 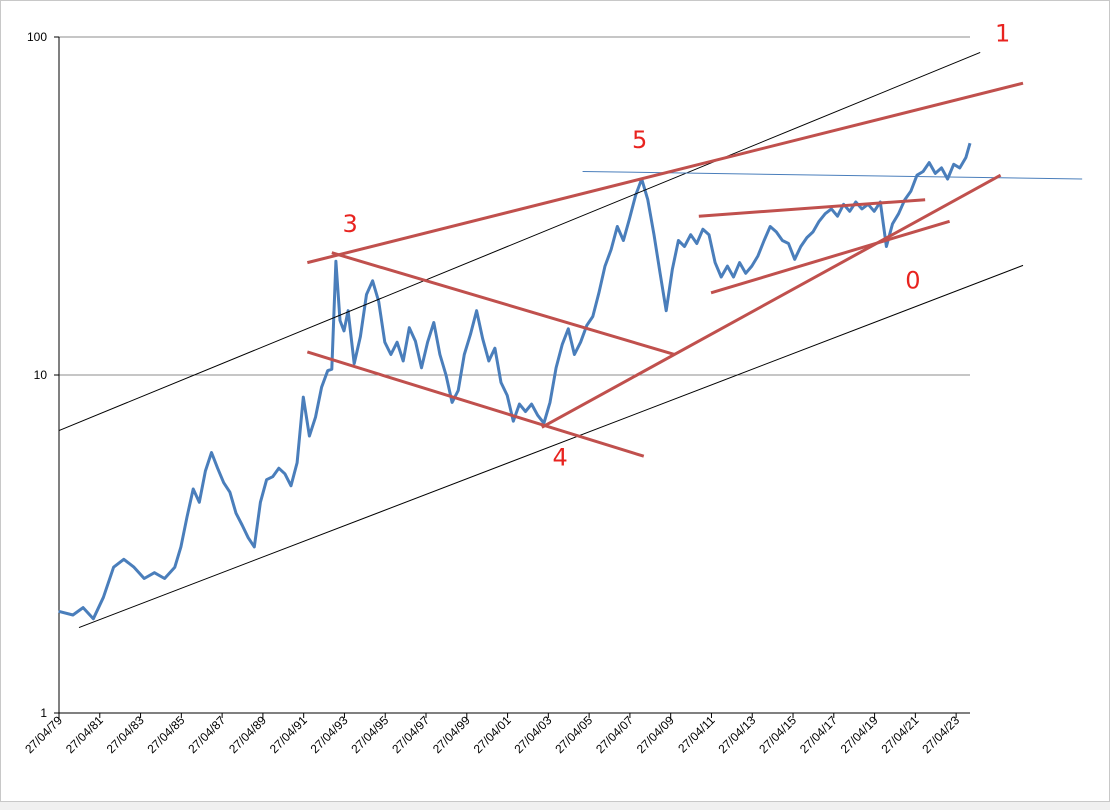 I want to click on wave-label-5: 5, so click(x=639, y=140).